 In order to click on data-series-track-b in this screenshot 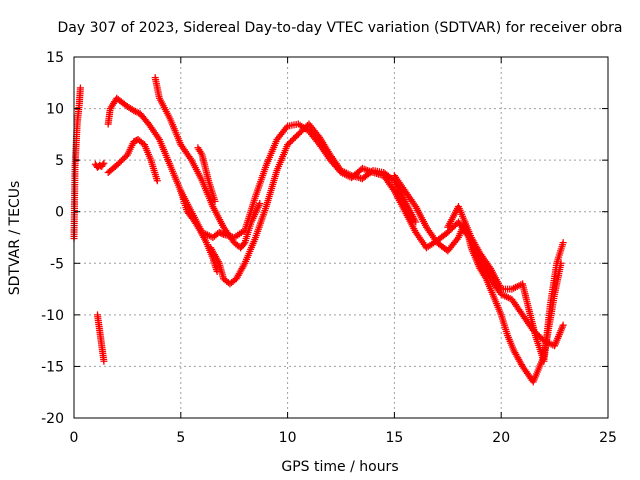, I will do `click(100, 338)`.